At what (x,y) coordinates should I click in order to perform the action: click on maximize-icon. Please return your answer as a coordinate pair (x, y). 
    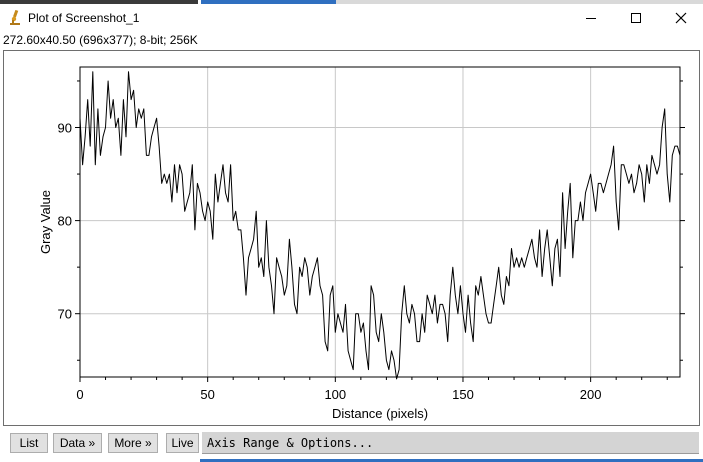
    Looking at the image, I should click on (636, 18).